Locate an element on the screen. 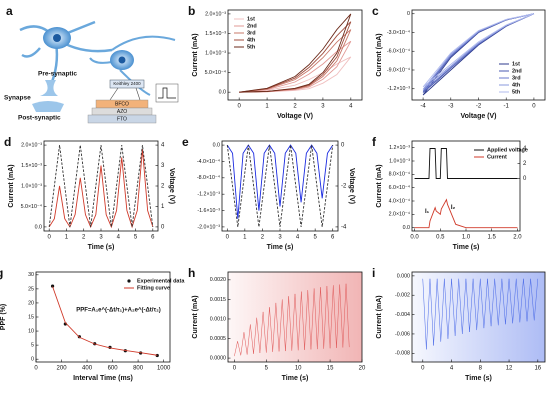 The height and width of the screenshot is (393, 550). panel-label: h is located at coordinates (191, 273).